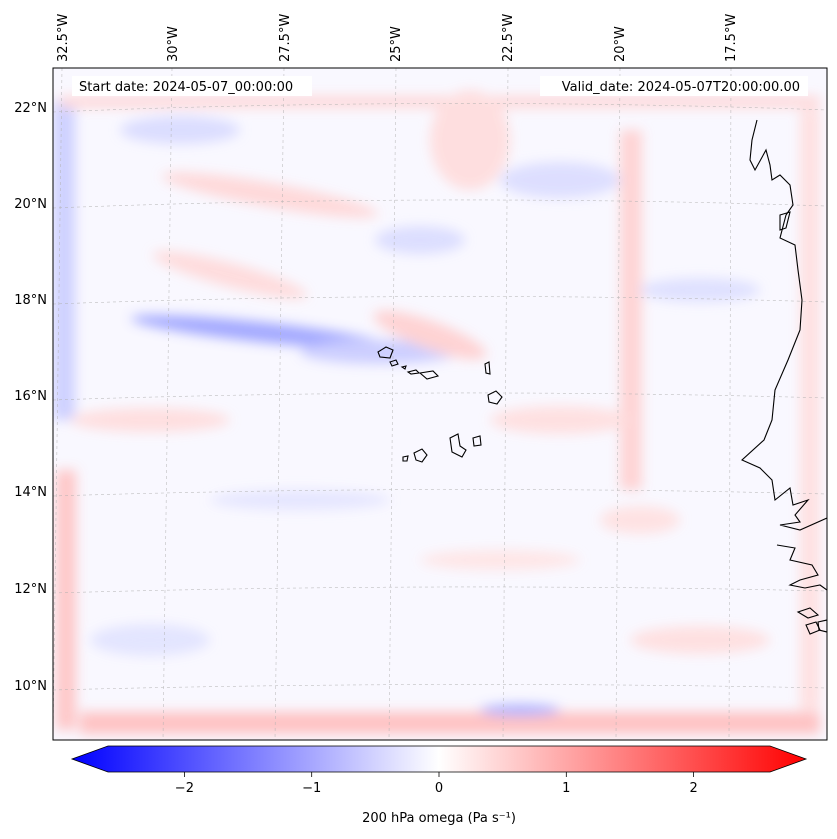  What do you see at coordinates (30, 589) in the screenshot?
I see `lat-label: 12°N` at bounding box center [30, 589].